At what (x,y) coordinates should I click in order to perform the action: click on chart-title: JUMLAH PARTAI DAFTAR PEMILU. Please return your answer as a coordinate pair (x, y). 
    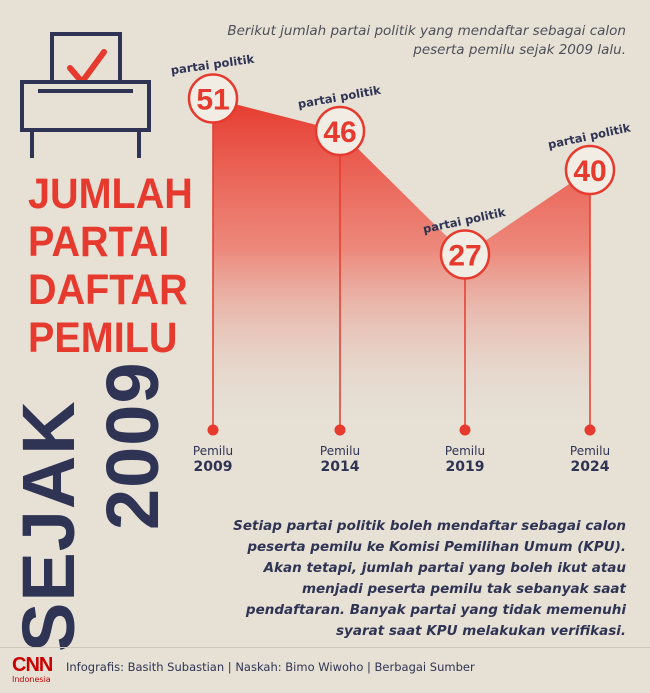
    Looking at the image, I should click on (110, 266).